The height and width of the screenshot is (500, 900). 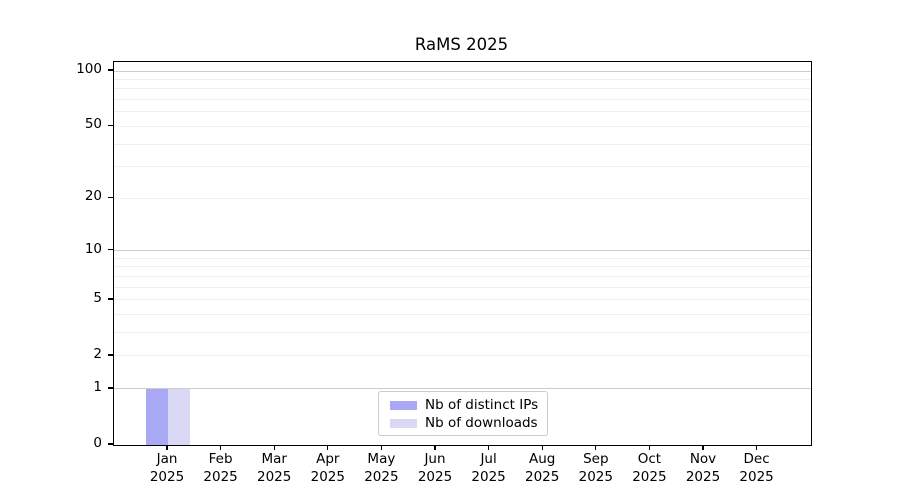 What do you see at coordinates (89, 69) in the screenshot?
I see `y-tick-label: 100` at bounding box center [89, 69].